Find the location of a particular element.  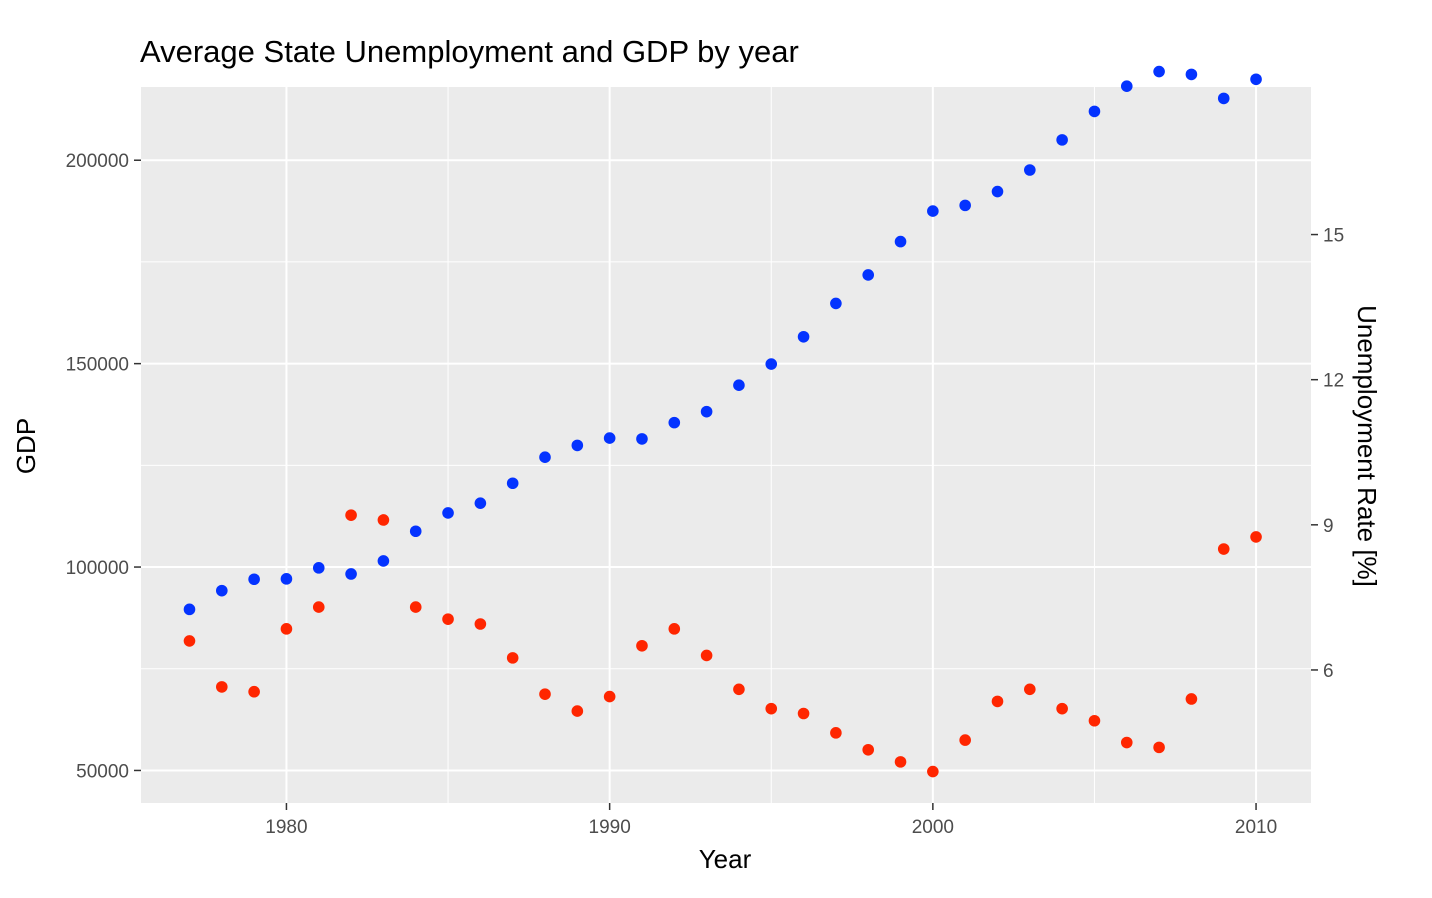

y-tick-label: 150000 is located at coordinates (97, 365).